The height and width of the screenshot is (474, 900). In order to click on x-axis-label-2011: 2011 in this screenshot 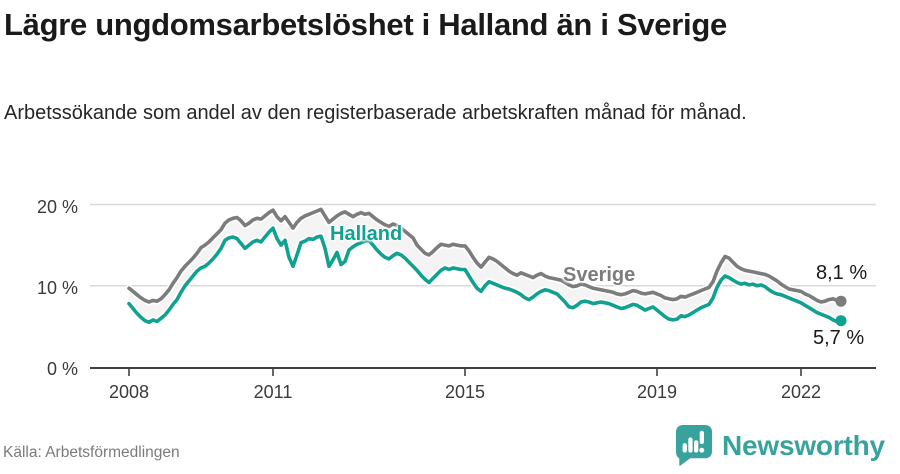, I will do `click(273, 392)`.